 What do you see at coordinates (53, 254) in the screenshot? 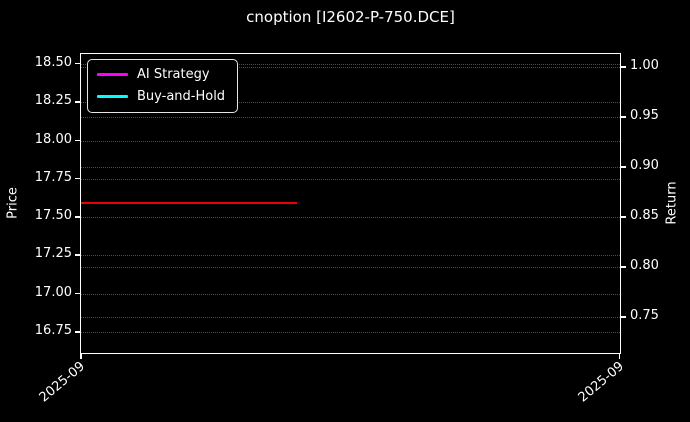
I see `left-tick-label: 17.25` at bounding box center [53, 254].